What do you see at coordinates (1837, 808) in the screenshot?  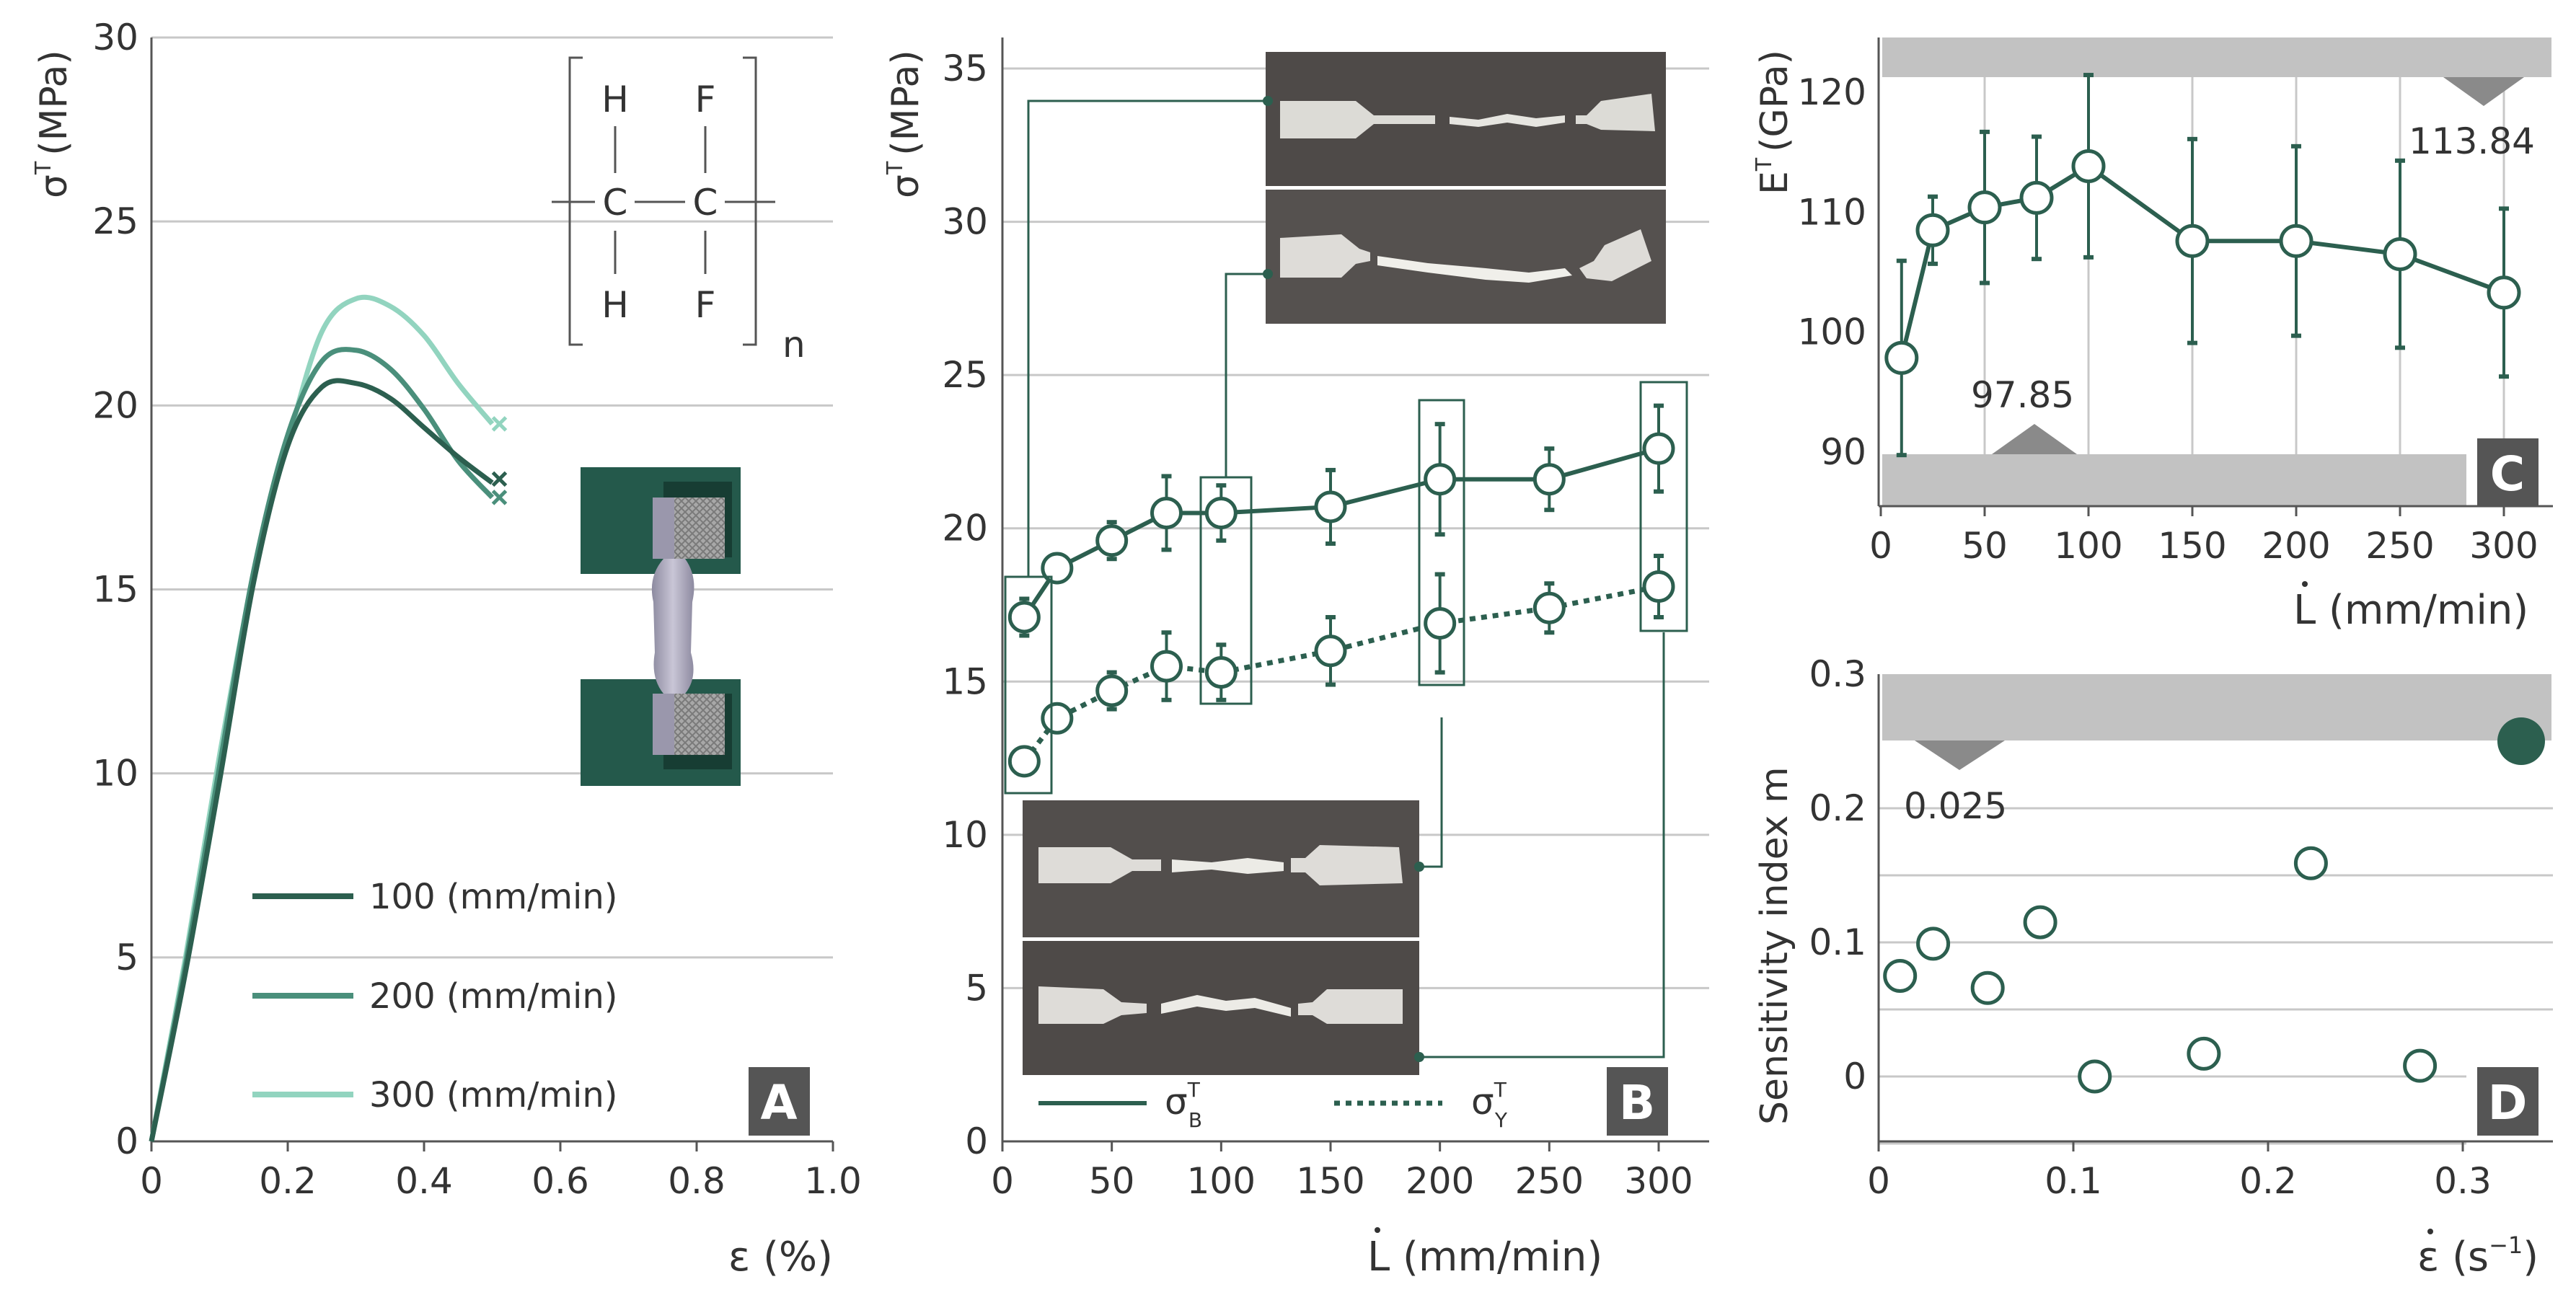 I see `panel-d-ytick-0.2: 0.2` at bounding box center [1837, 808].